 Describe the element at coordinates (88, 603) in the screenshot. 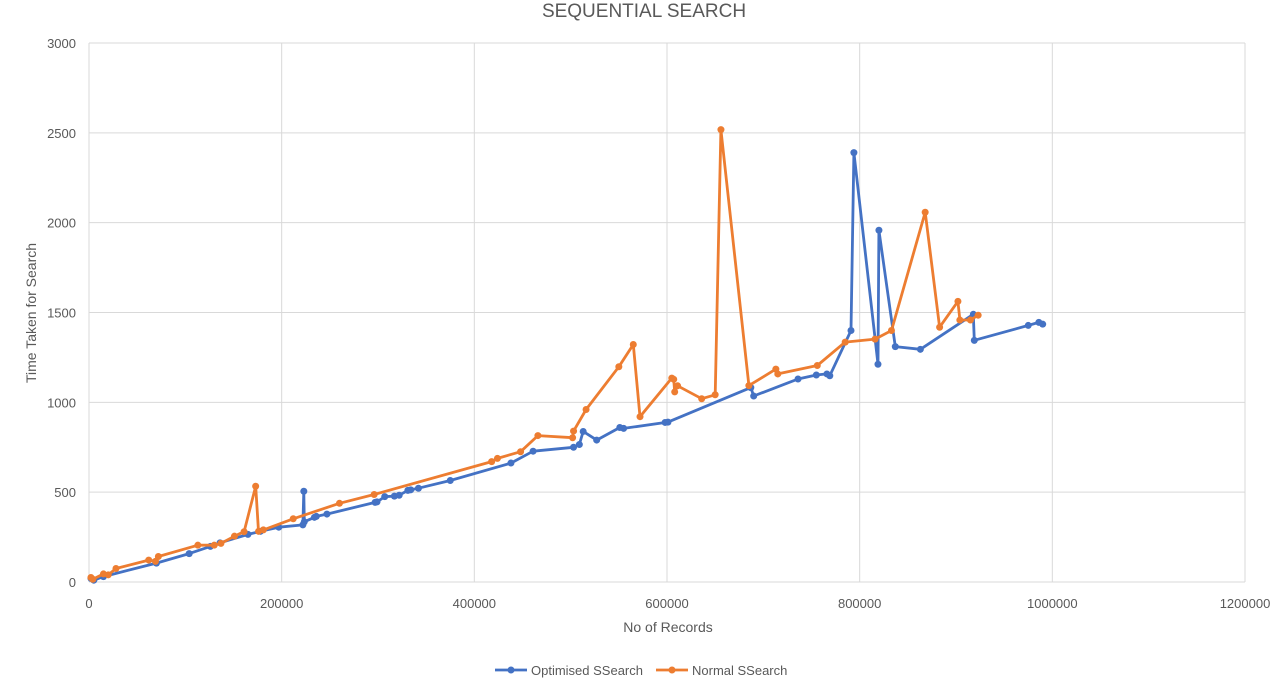

I see `x-tick-label: 0` at that location.